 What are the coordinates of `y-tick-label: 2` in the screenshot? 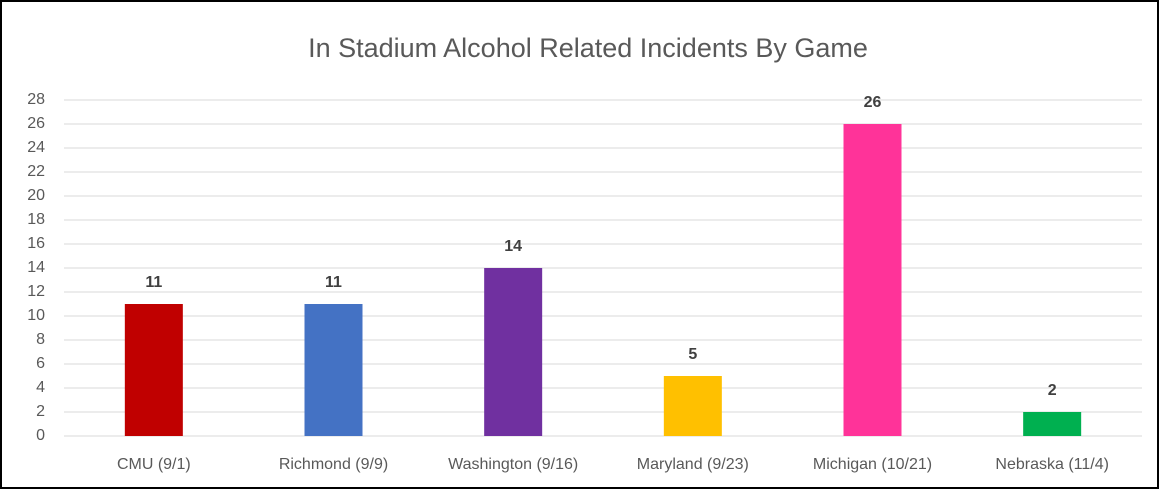 It's located at (40, 411).